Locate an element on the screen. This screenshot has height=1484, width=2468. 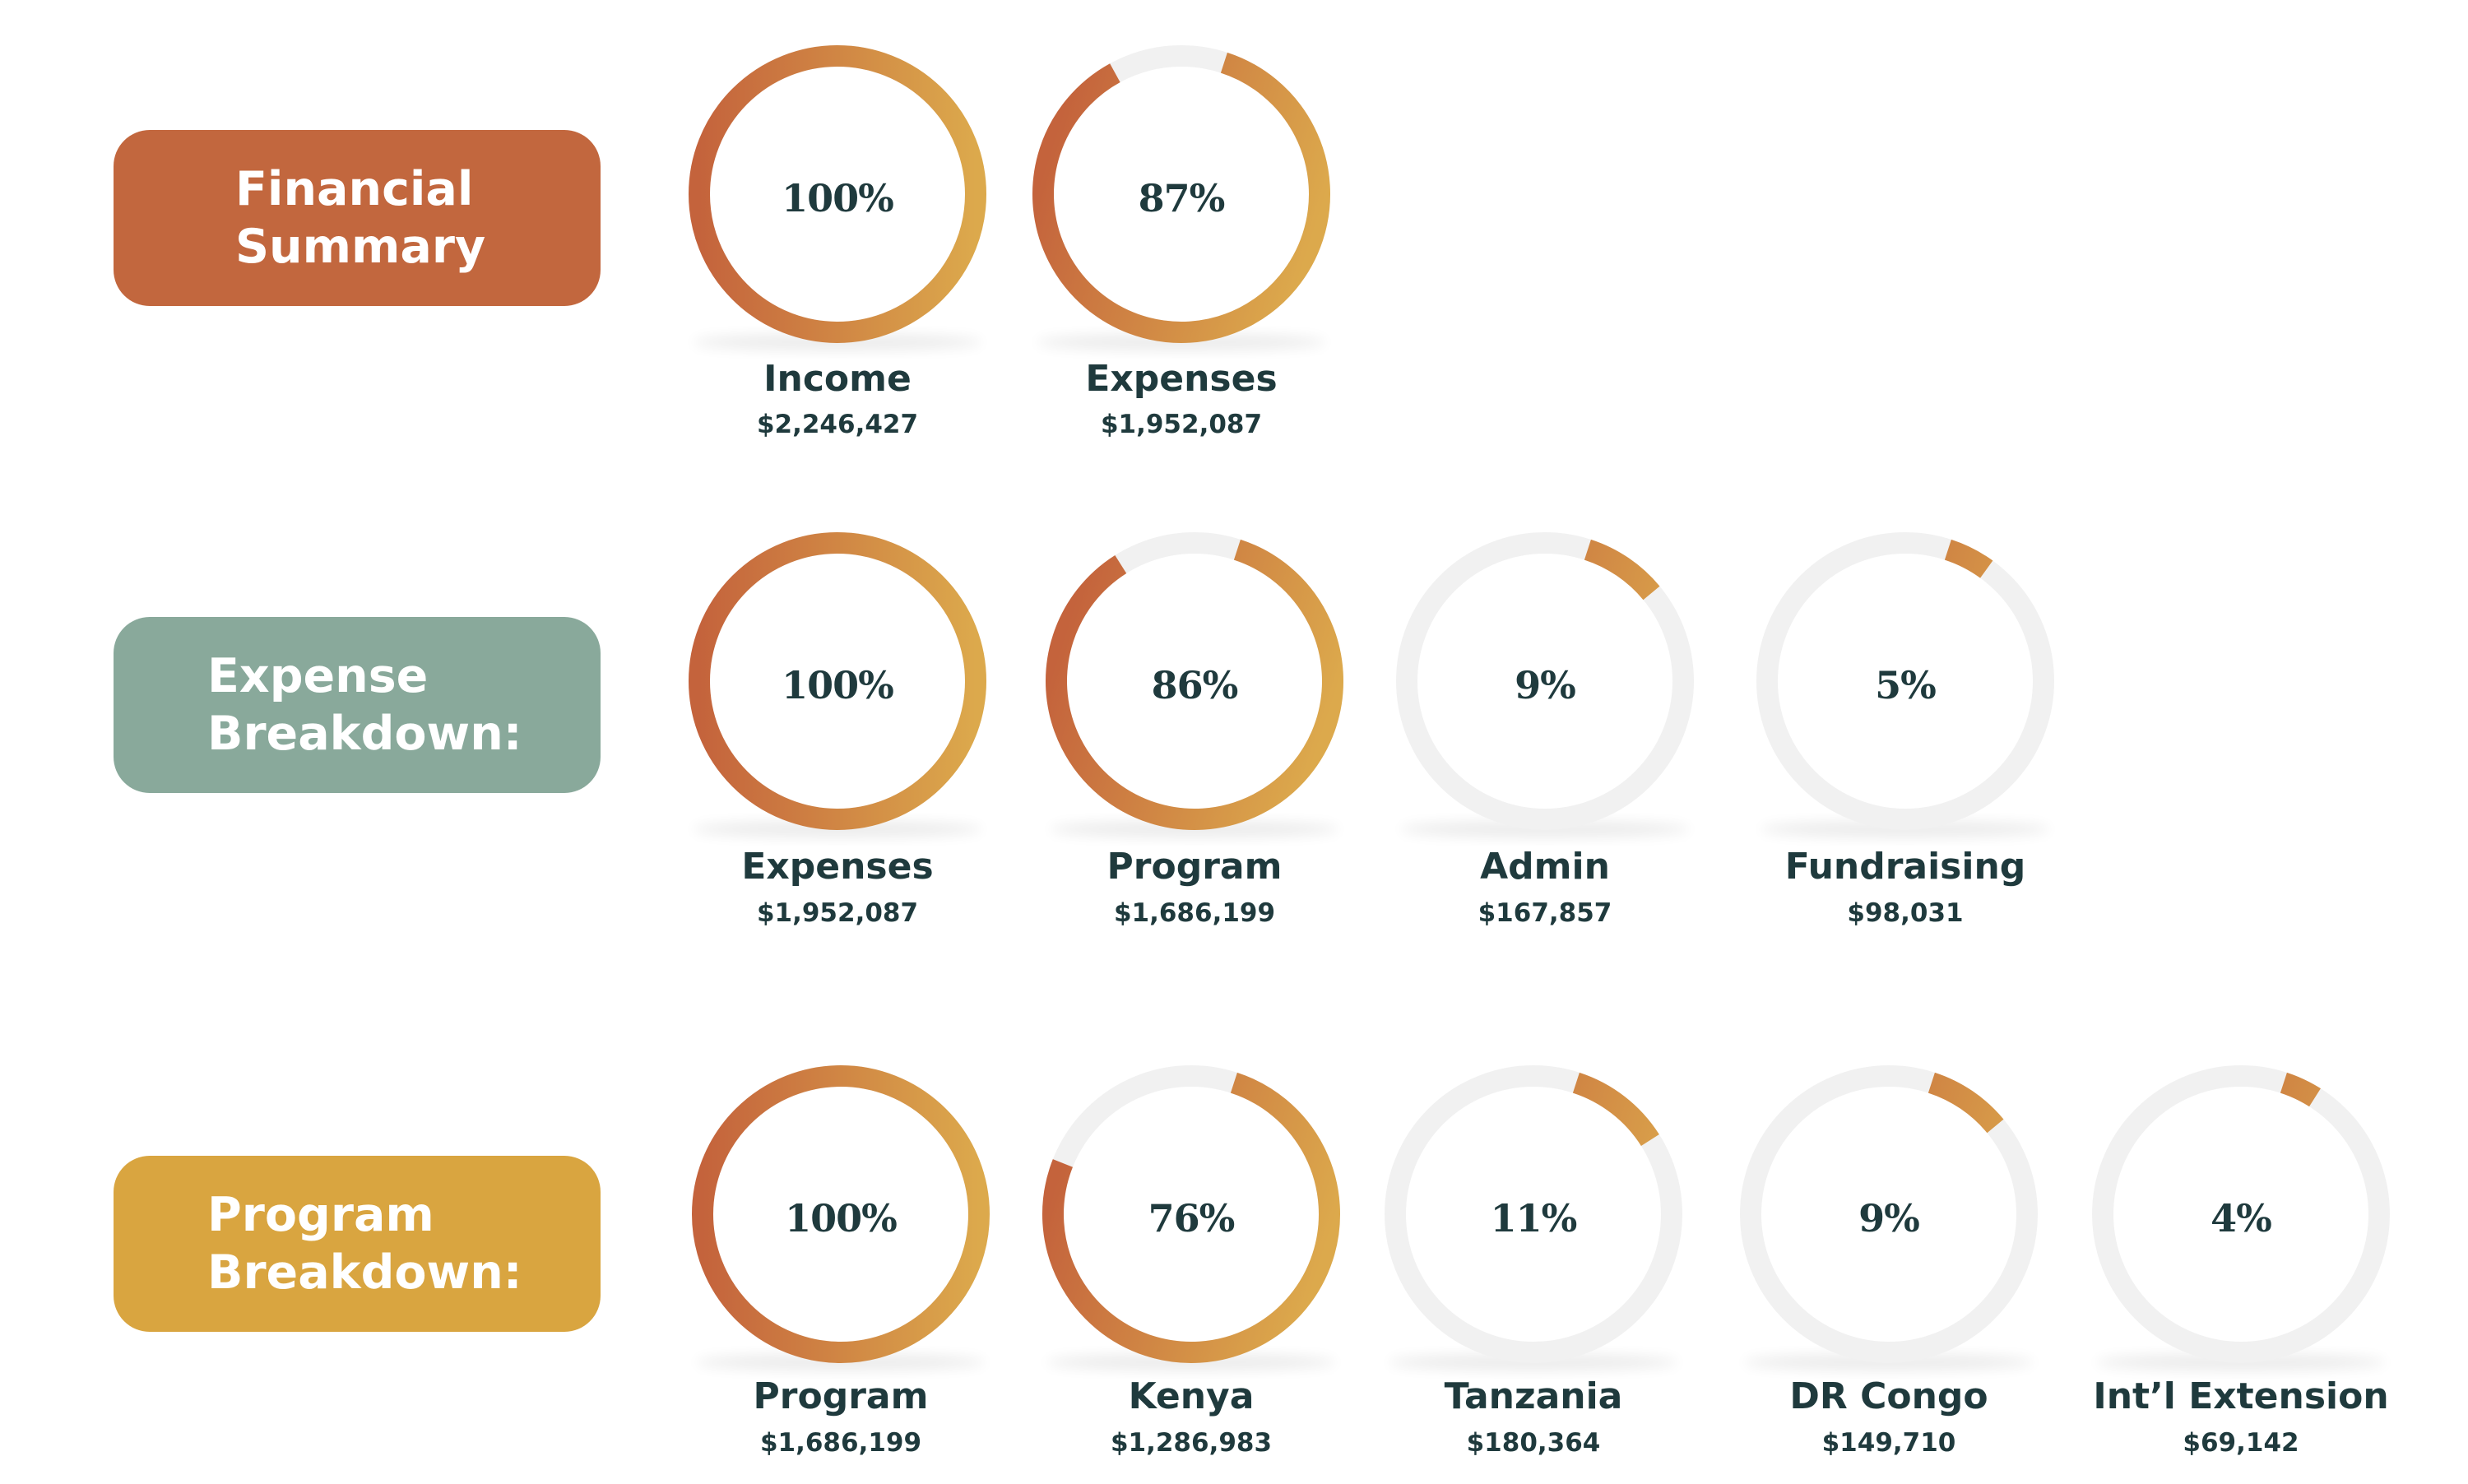
ring-percent: 87% is located at coordinates (1182, 198).